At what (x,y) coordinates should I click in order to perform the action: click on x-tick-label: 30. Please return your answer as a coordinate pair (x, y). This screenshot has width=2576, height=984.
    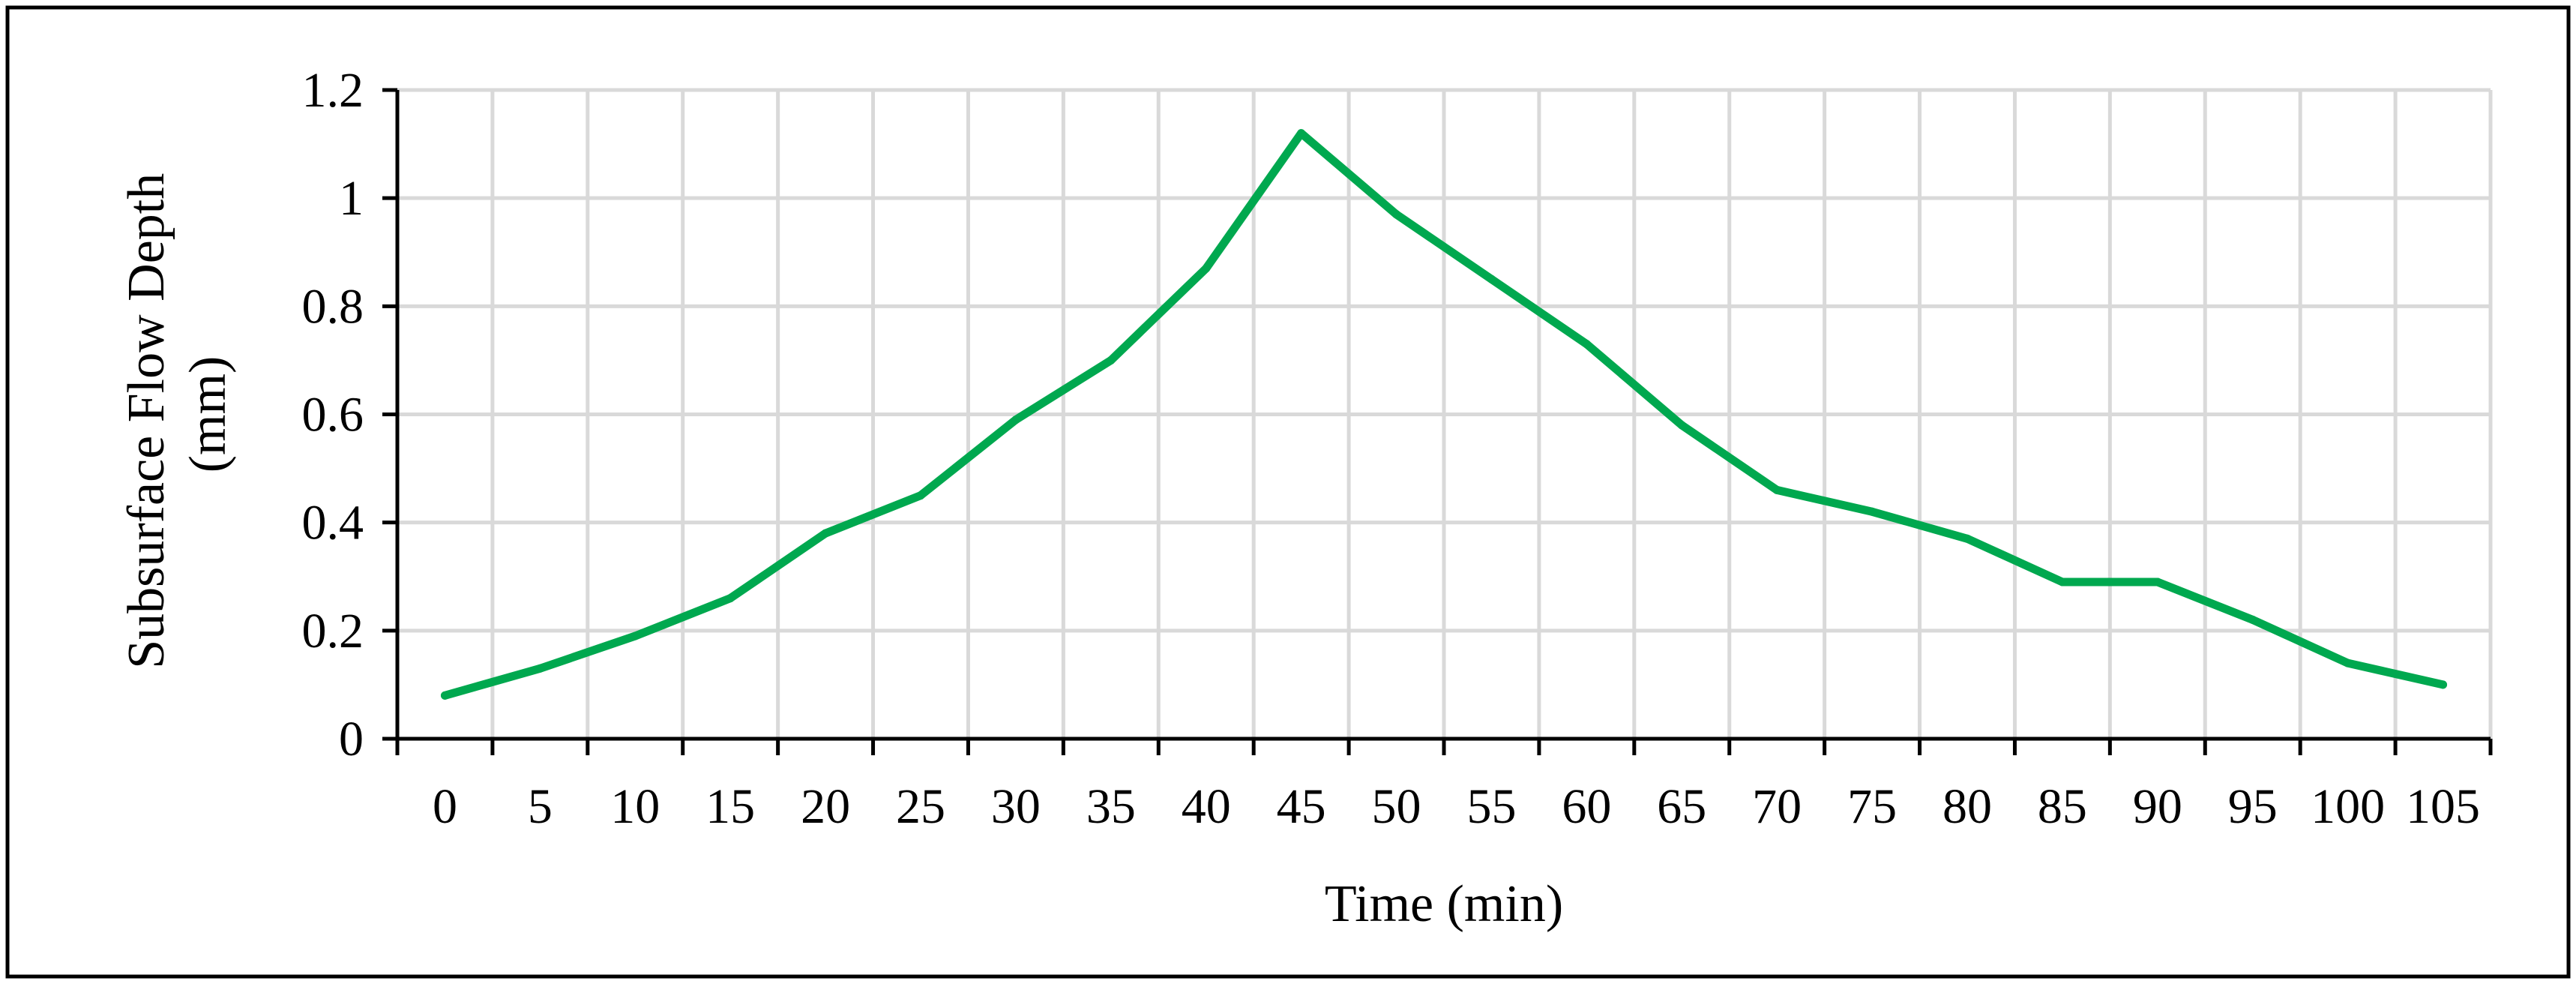
    Looking at the image, I should click on (1016, 806).